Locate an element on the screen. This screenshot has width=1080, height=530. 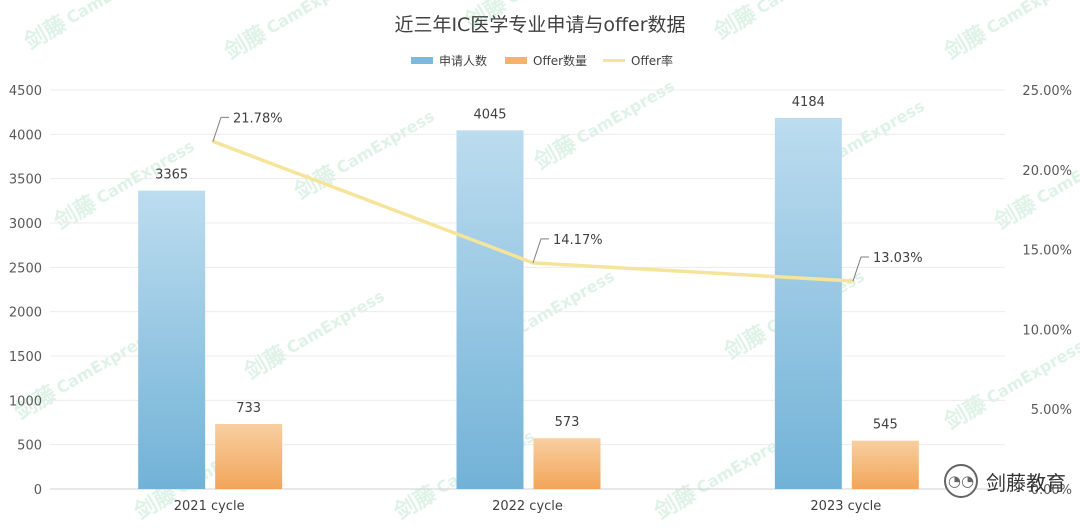
line-value-label: 21.78% is located at coordinates (258, 118).